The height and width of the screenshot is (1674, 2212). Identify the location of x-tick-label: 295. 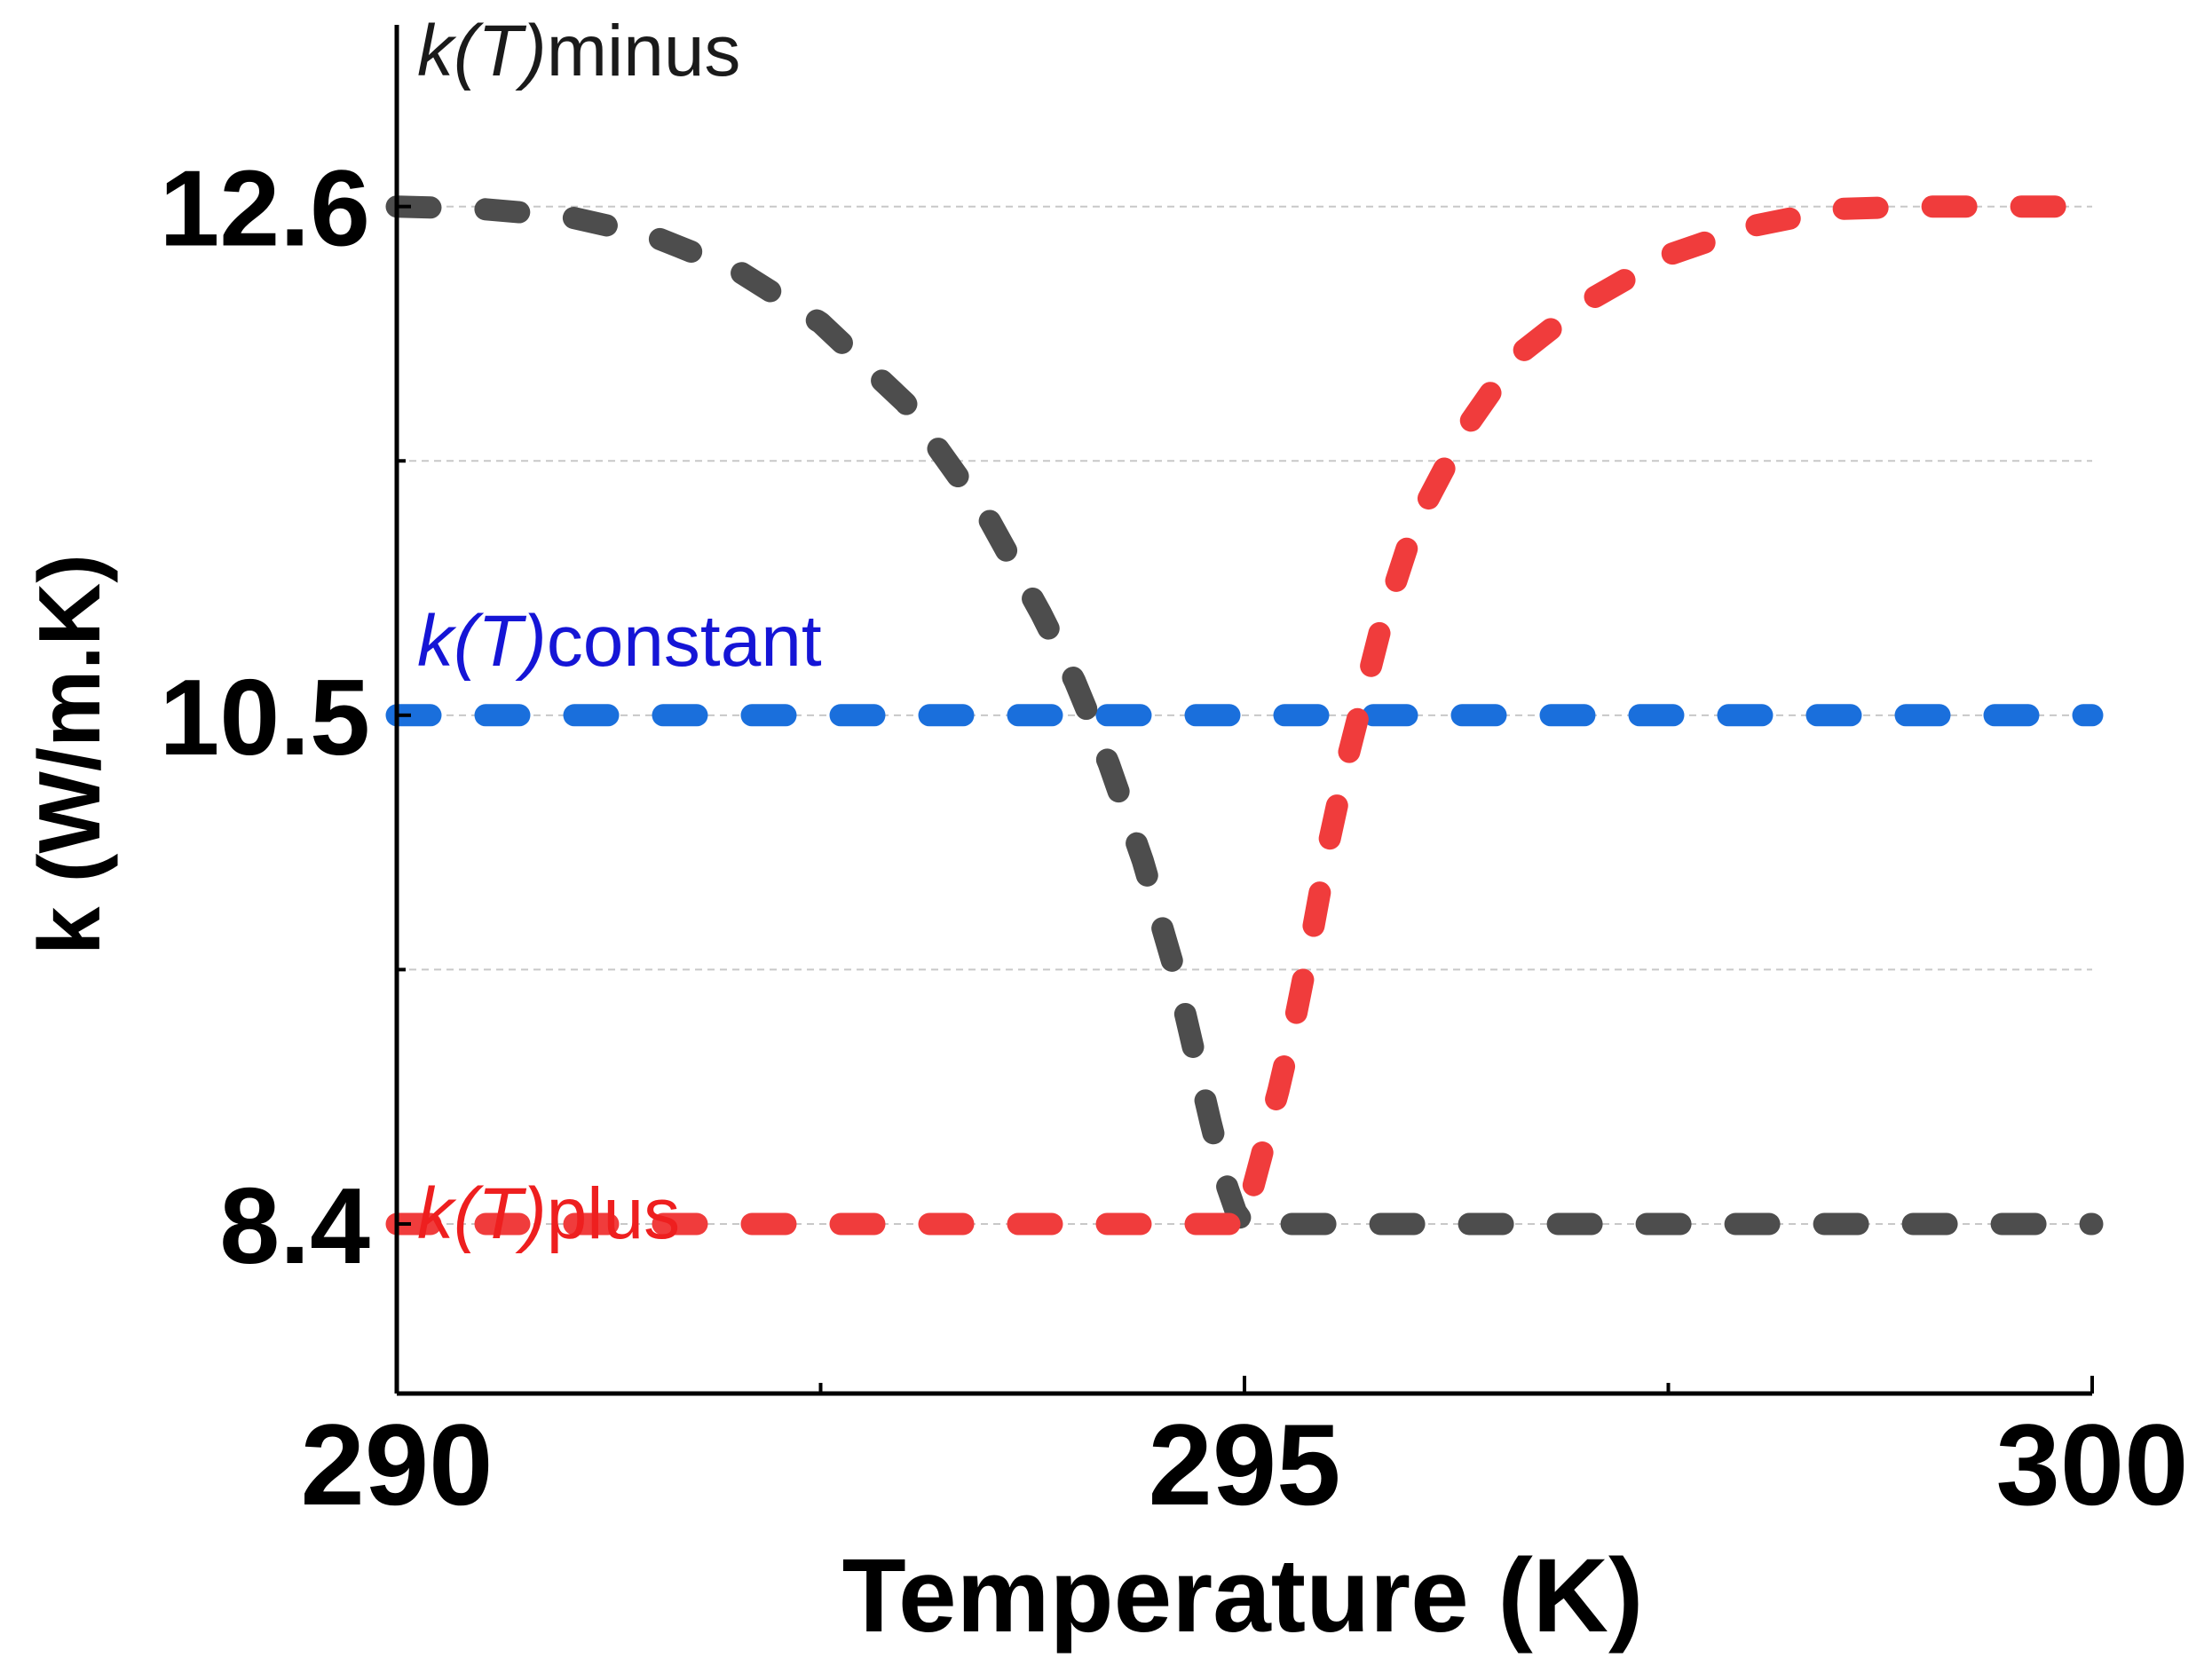
(1245, 1464).